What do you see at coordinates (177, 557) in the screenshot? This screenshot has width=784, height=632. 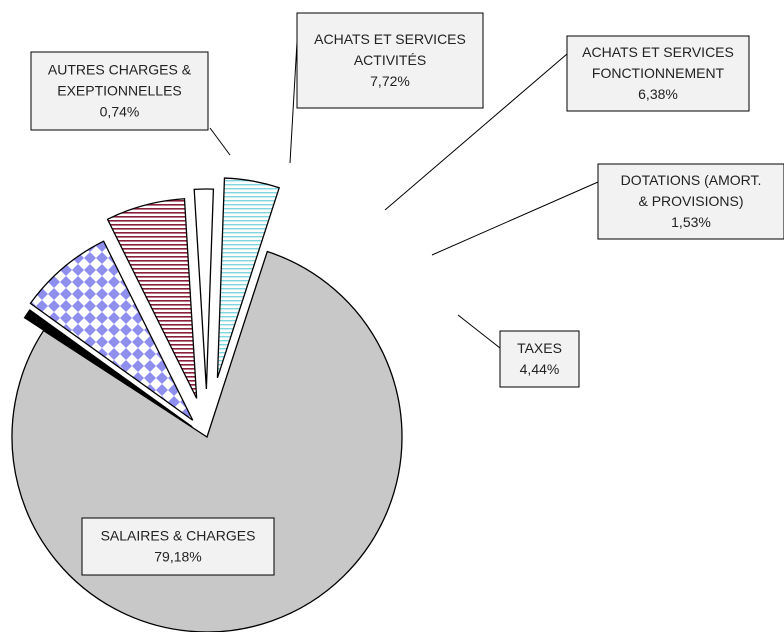 I see `slice-percent-0: 79,18%` at bounding box center [177, 557].